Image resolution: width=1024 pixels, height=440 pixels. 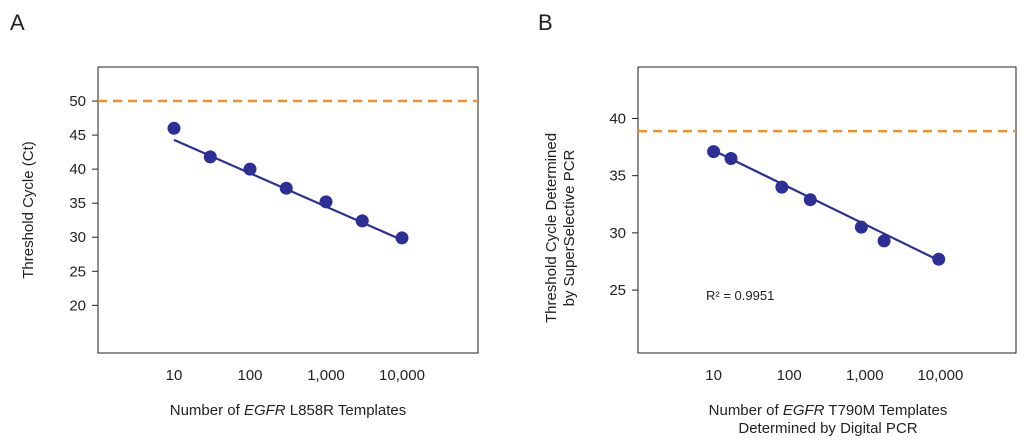 What do you see at coordinates (617, 290) in the screenshot?
I see `y-tick-label-b-25: 25` at bounding box center [617, 290].